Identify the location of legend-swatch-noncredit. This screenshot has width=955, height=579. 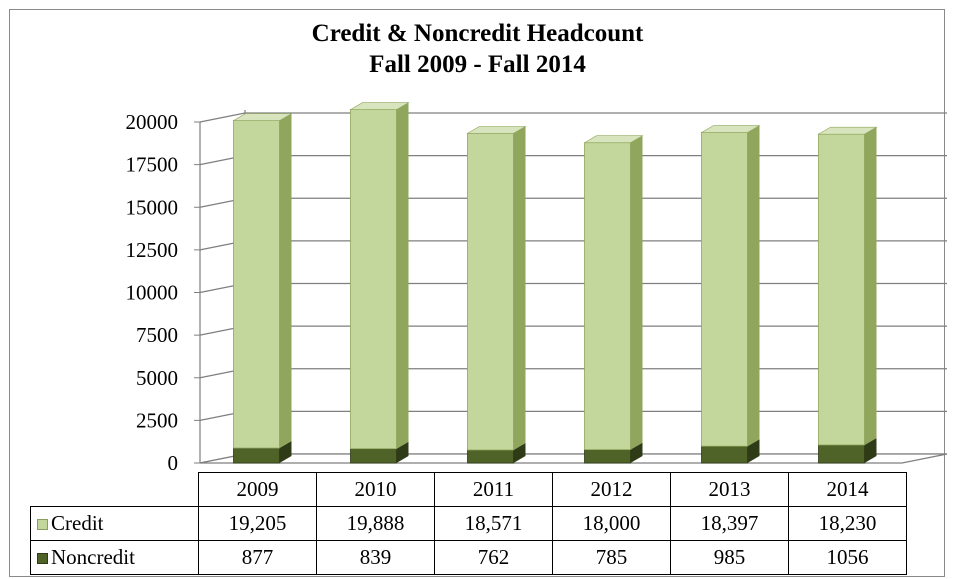
(42, 558).